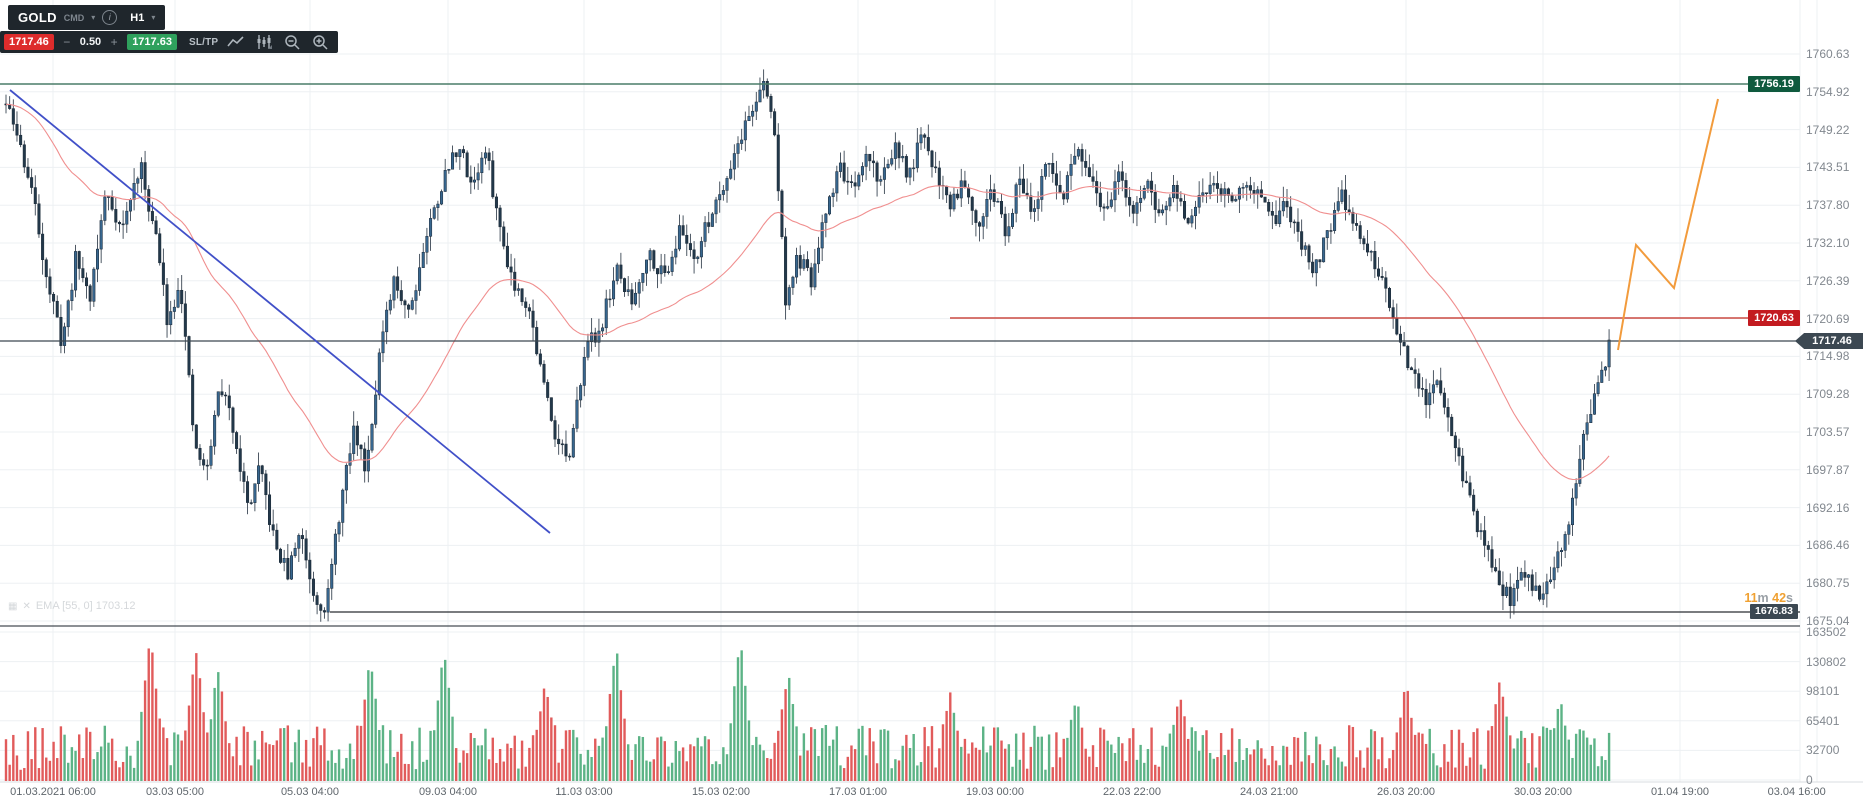 This screenshot has width=1863, height=809. What do you see at coordinates (1680, 792) in the screenshot?
I see `time-tick-label: 01.04 19:00` at bounding box center [1680, 792].